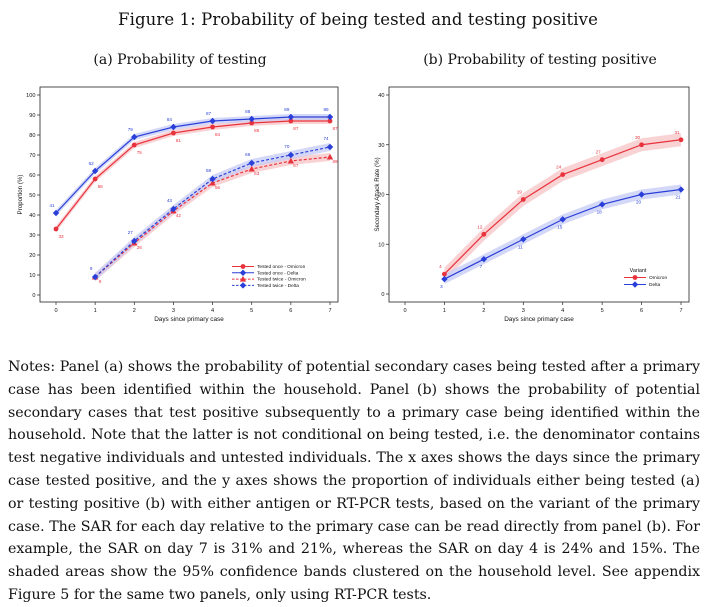 Image resolution: width=716 pixels, height=607 pixels. What do you see at coordinates (441, 286) in the screenshot?
I see `data-label-b-1: 3` at bounding box center [441, 286].